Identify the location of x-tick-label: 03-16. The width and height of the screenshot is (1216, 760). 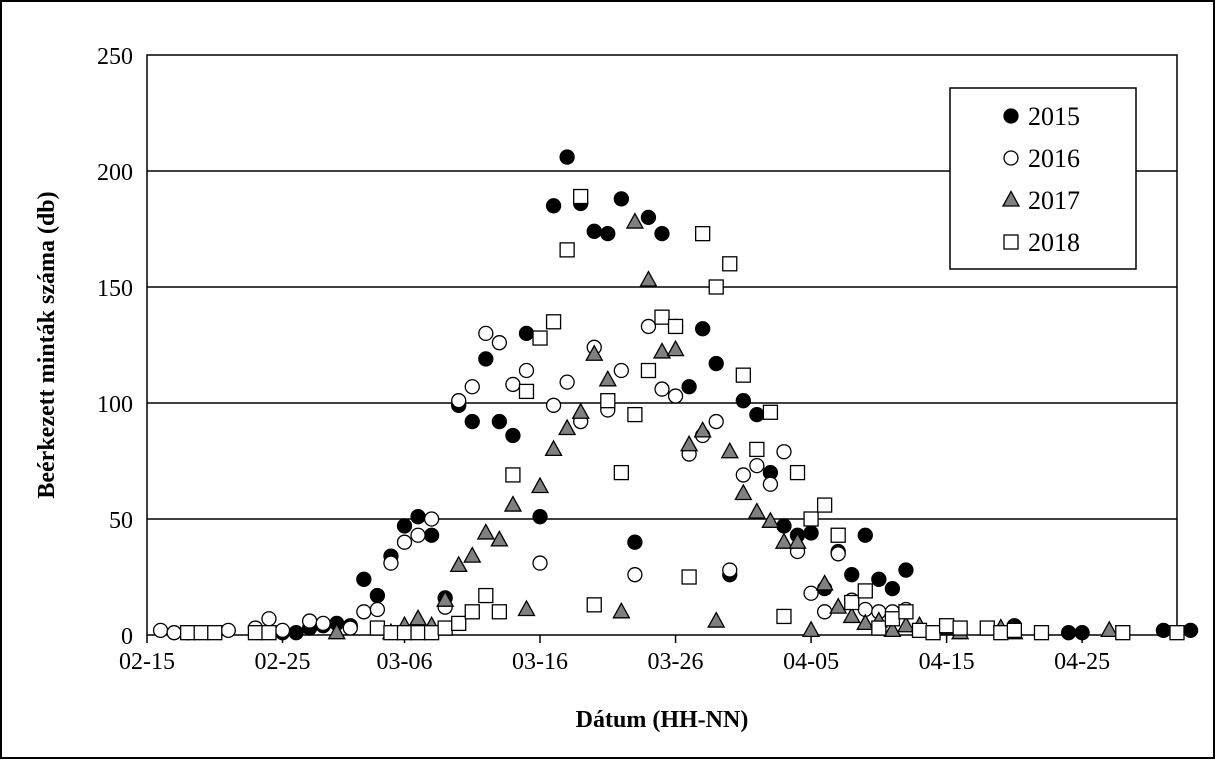
(540, 662).